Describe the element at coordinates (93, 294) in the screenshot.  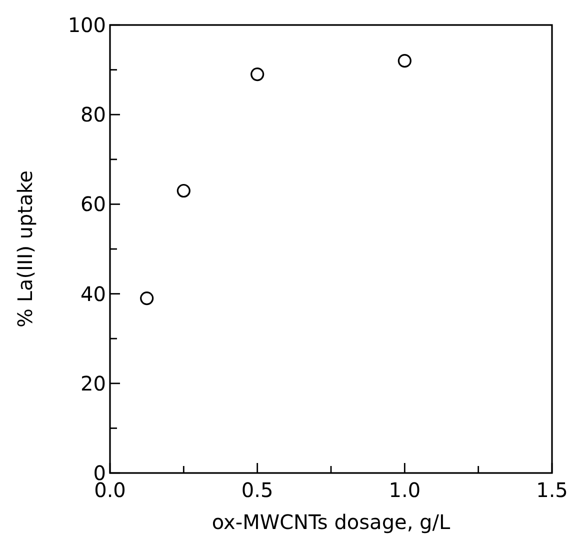
I see `y-tick-label: 40` at that location.